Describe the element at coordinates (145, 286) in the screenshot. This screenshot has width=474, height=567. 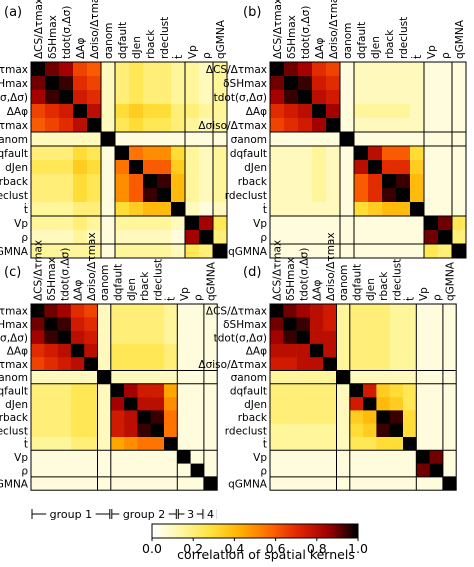
I see `column-label: rback` at that location.